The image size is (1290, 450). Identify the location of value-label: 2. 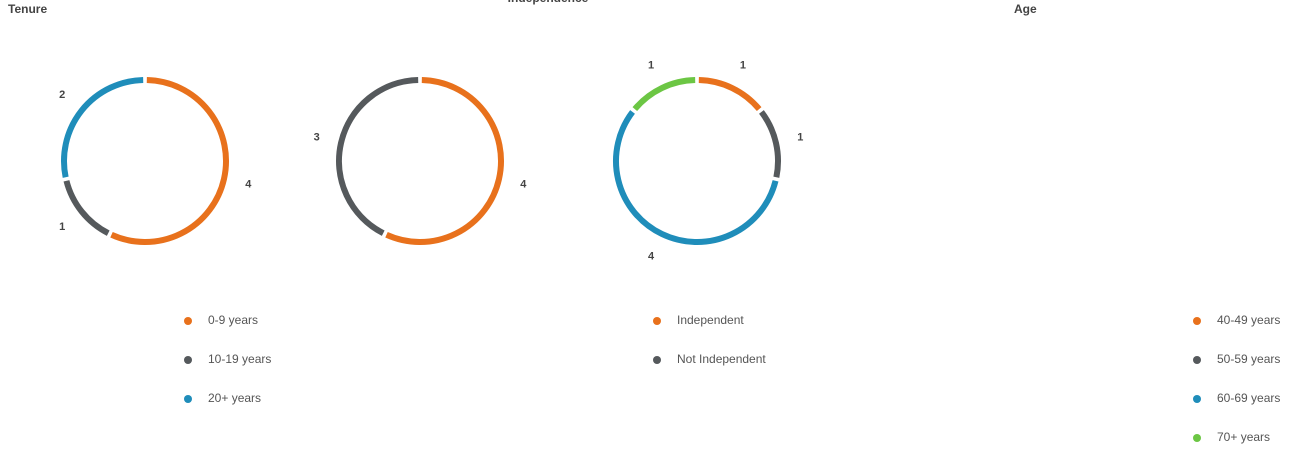
(62, 95).